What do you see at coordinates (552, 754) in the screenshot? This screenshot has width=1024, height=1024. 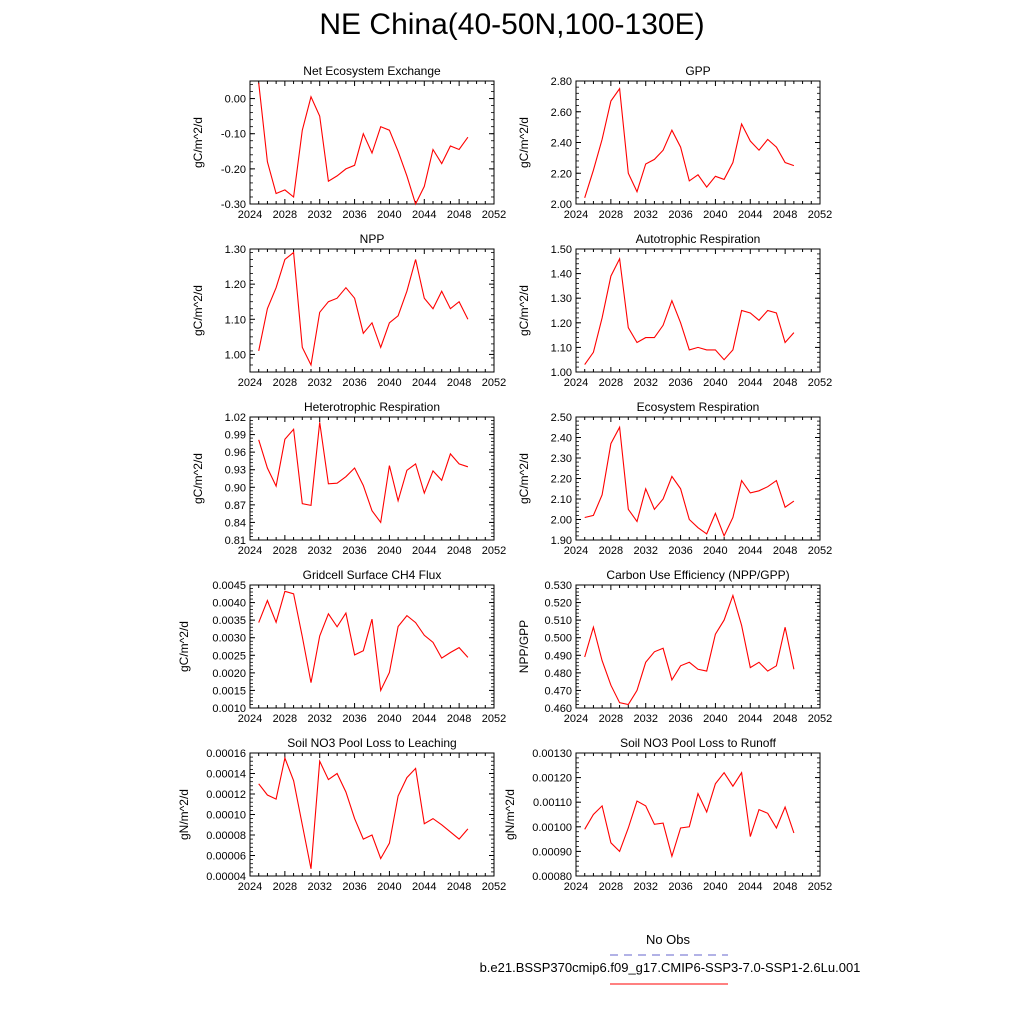 I see `y-tick-label: 0.00130` at bounding box center [552, 754].